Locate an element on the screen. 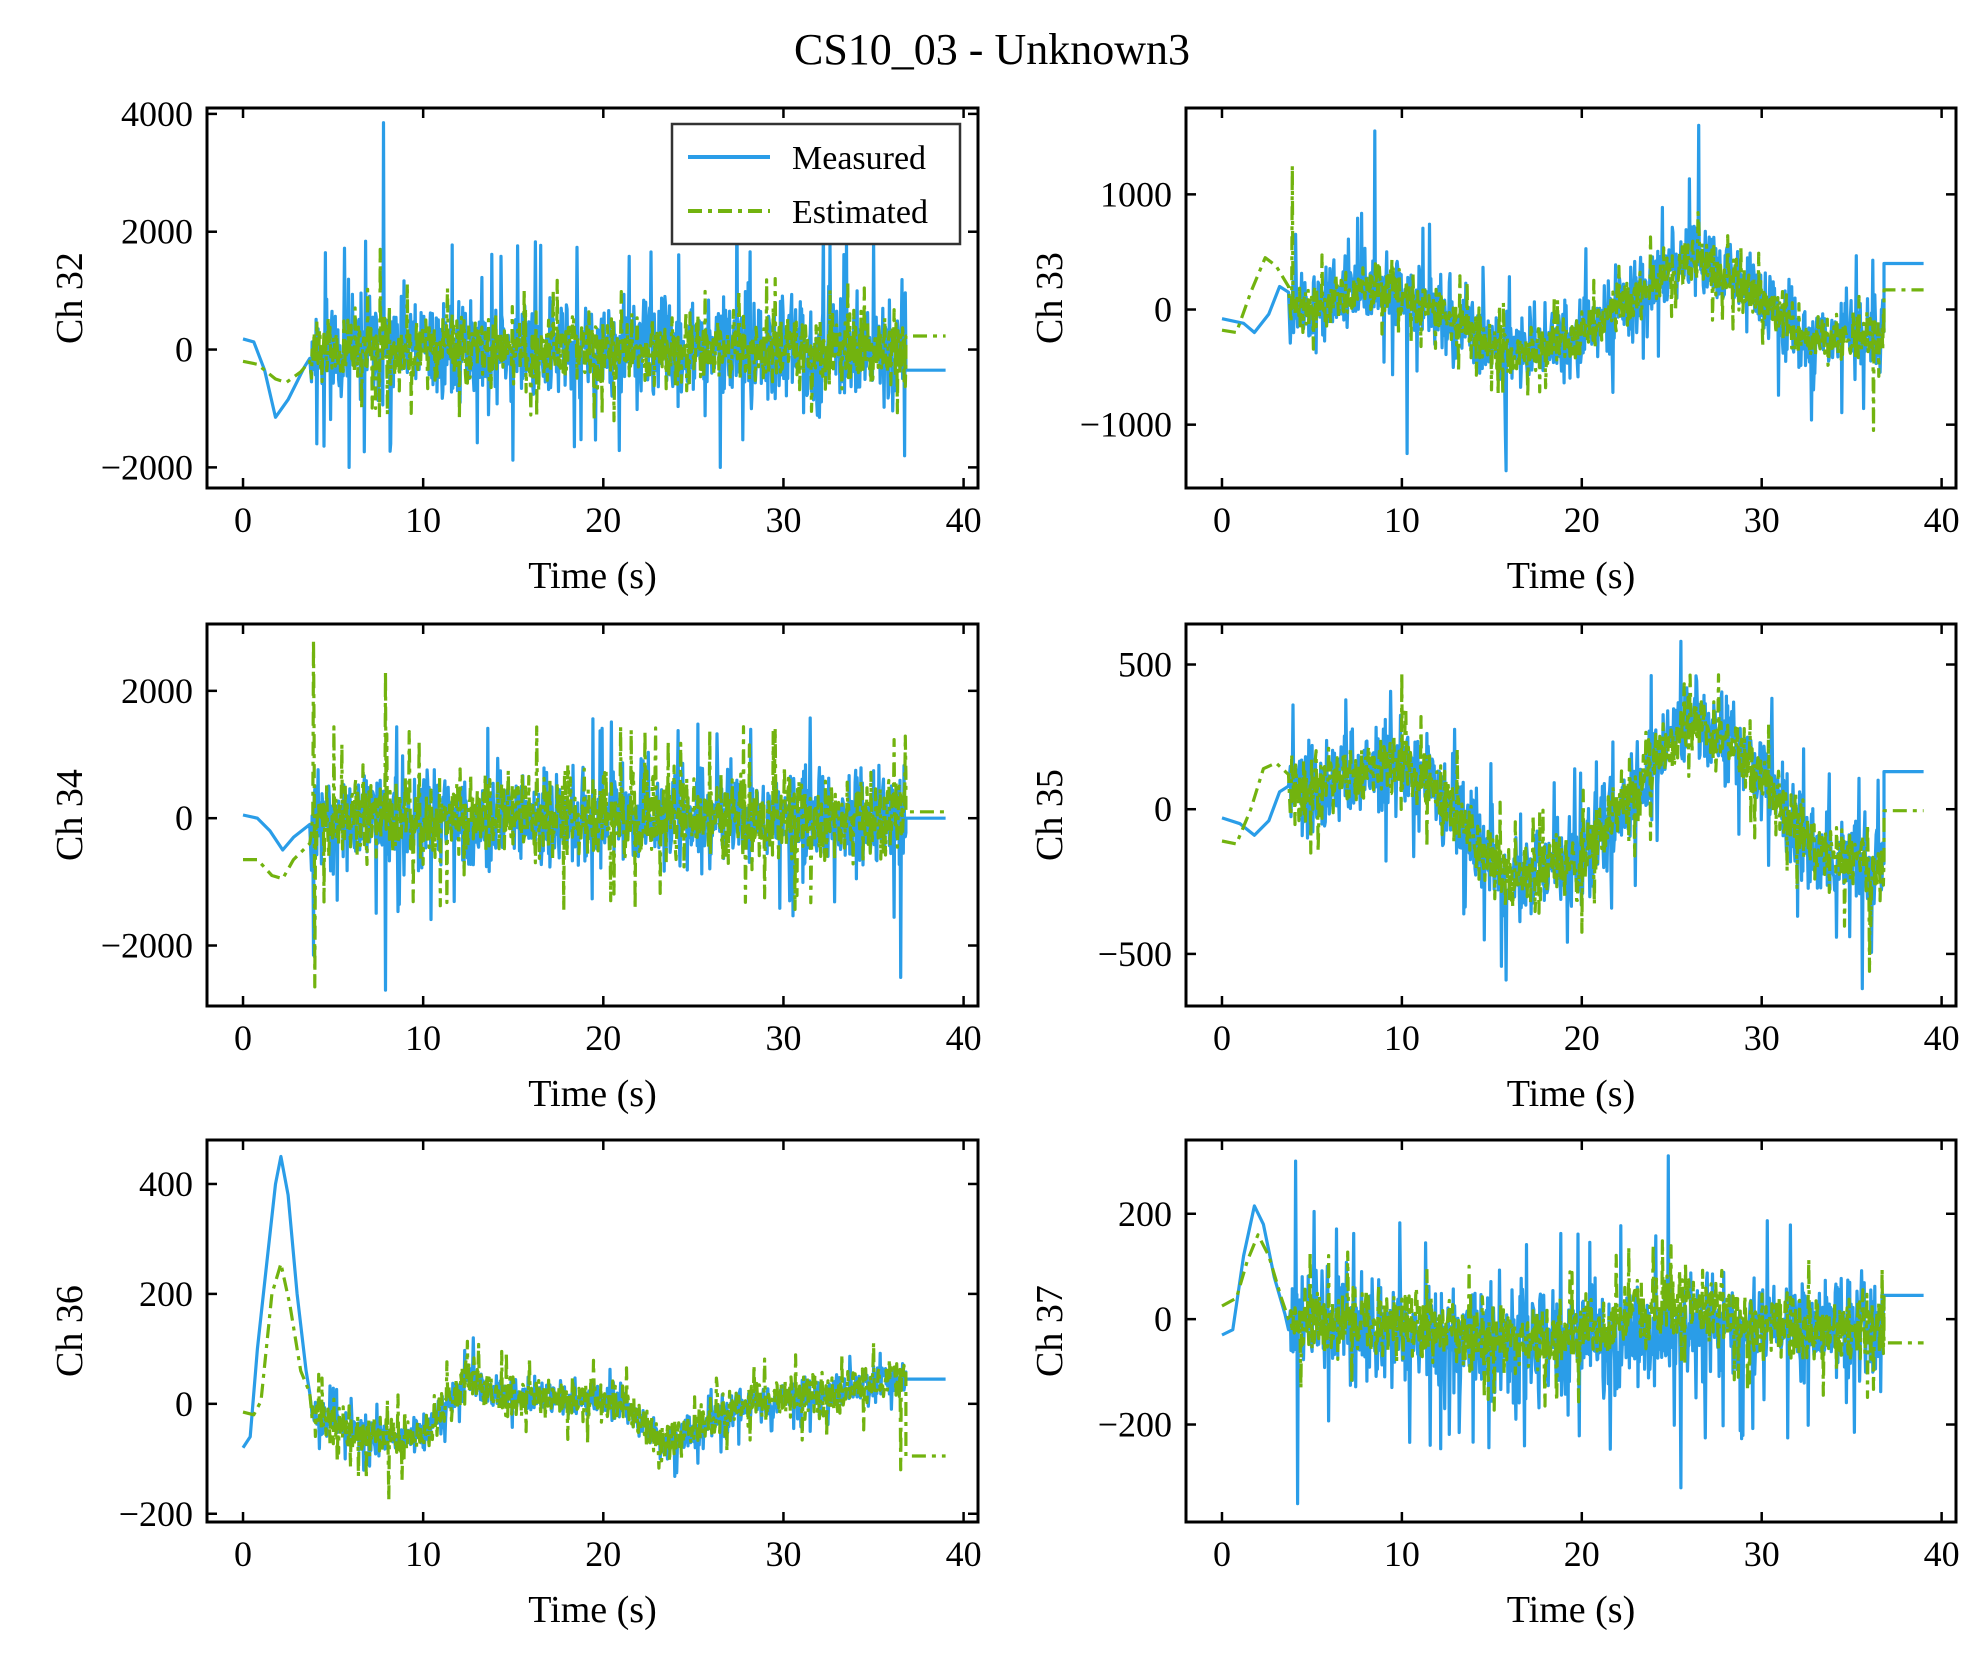 This screenshot has width=1984, height=1654. legend-box is located at coordinates (816, 184).